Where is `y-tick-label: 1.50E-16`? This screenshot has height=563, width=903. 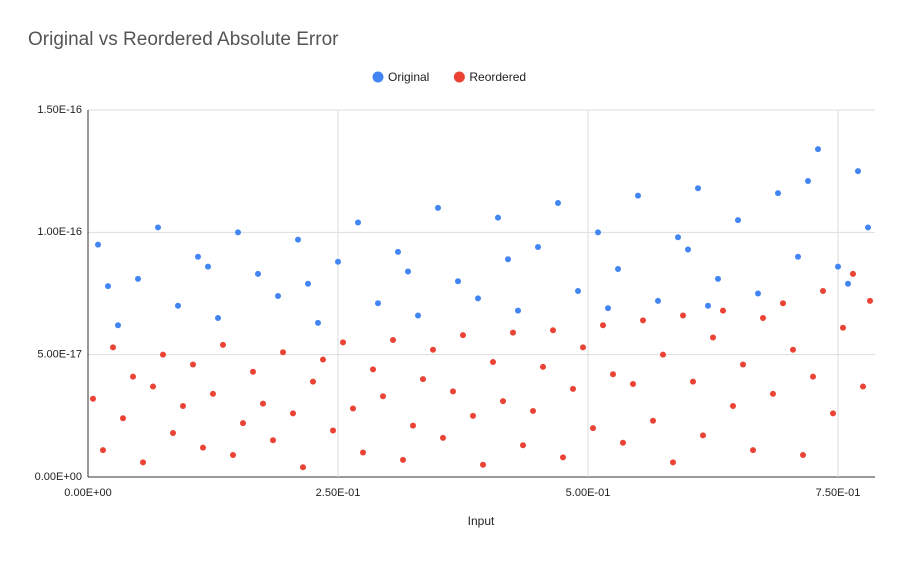
y-tick-label: 1.50E-16 is located at coordinates (59, 110).